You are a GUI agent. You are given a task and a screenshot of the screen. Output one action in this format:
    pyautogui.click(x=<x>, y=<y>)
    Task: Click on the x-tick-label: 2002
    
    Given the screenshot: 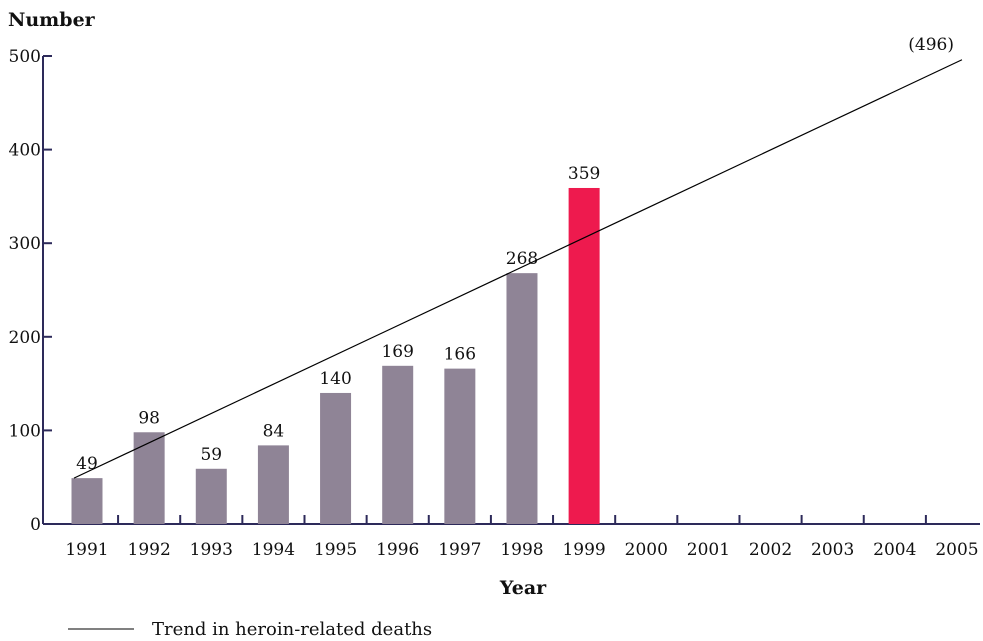 What is the action you would take?
    pyautogui.click(x=770, y=550)
    